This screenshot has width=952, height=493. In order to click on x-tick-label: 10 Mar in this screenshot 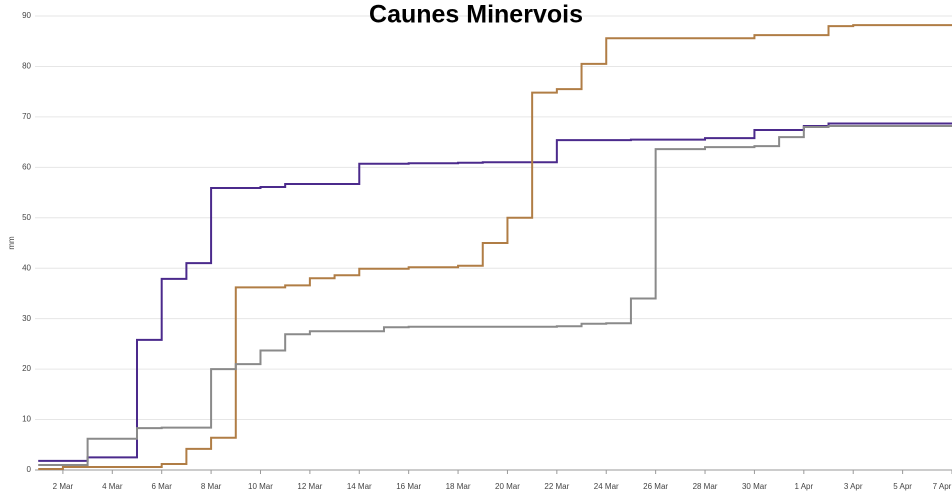, I will do `click(260, 486)`.